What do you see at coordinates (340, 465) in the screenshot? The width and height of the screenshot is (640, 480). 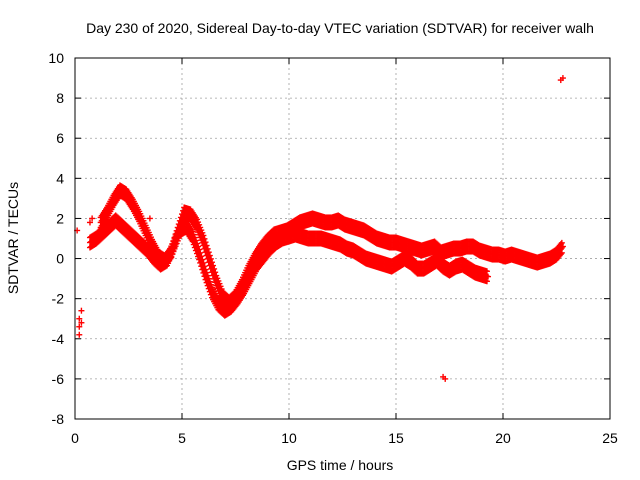 I see `x-axis-label: GPS time / hours` at bounding box center [340, 465].